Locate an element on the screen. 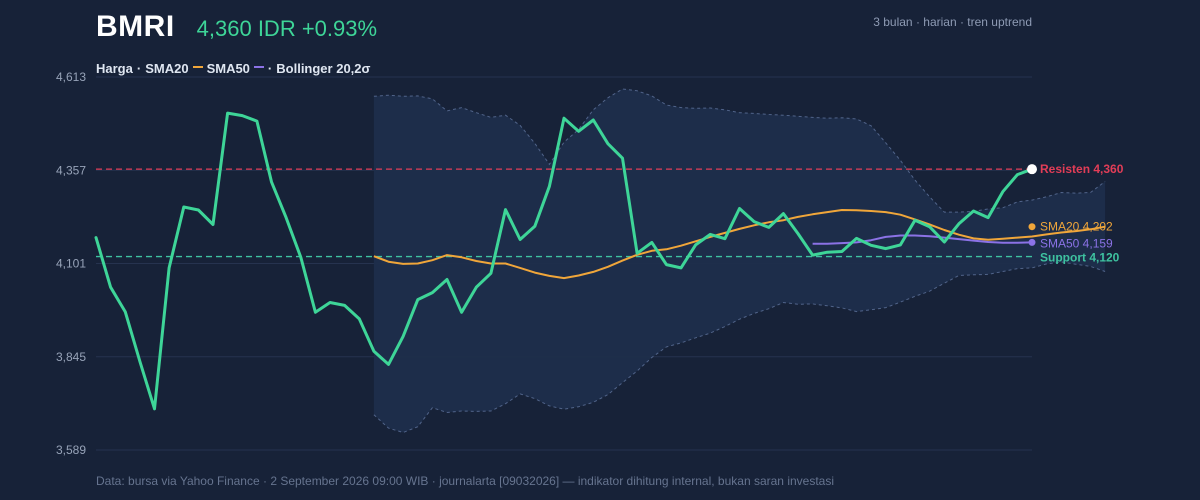 The image size is (1200, 500). legend-bollinger: Bollinger 20,2σ is located at coordinates (323, 68).